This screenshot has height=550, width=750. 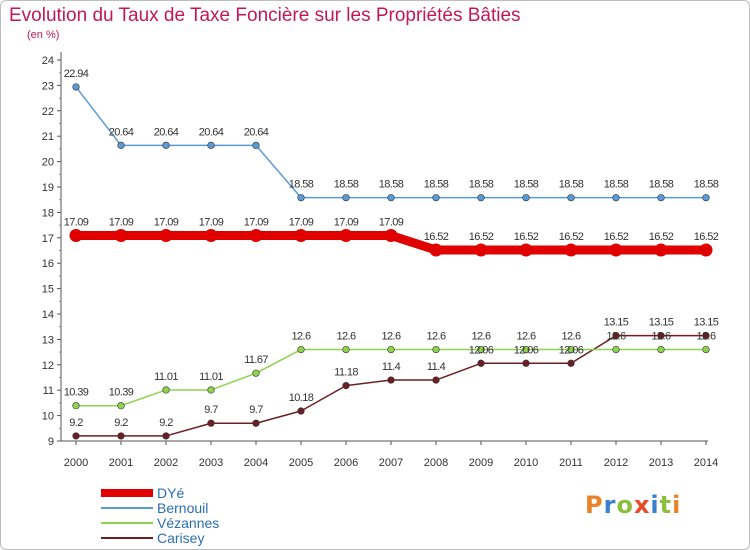 I want to click on x-tick-label: 2005, so click(x=301, y=463).